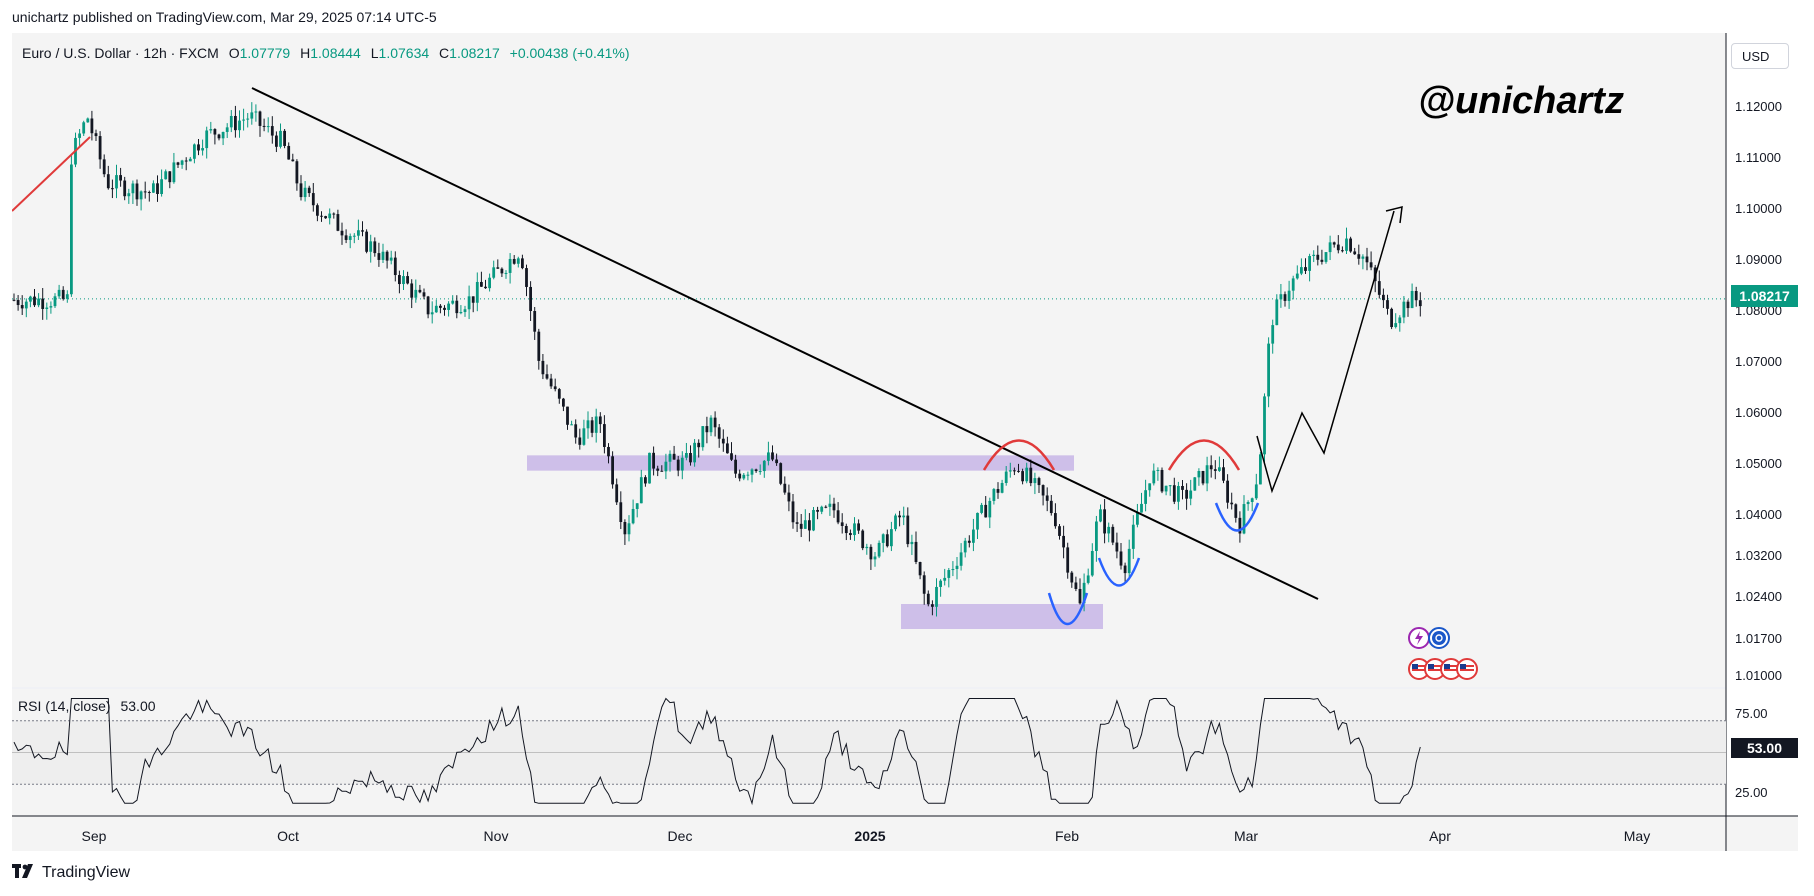 The height and width of the screenshot is (896, 1814). What do you see at coordinates (1758, 208) in the screenshot?
I see `price-tick-label: 1.10000` at bounding box center [1758, 208].